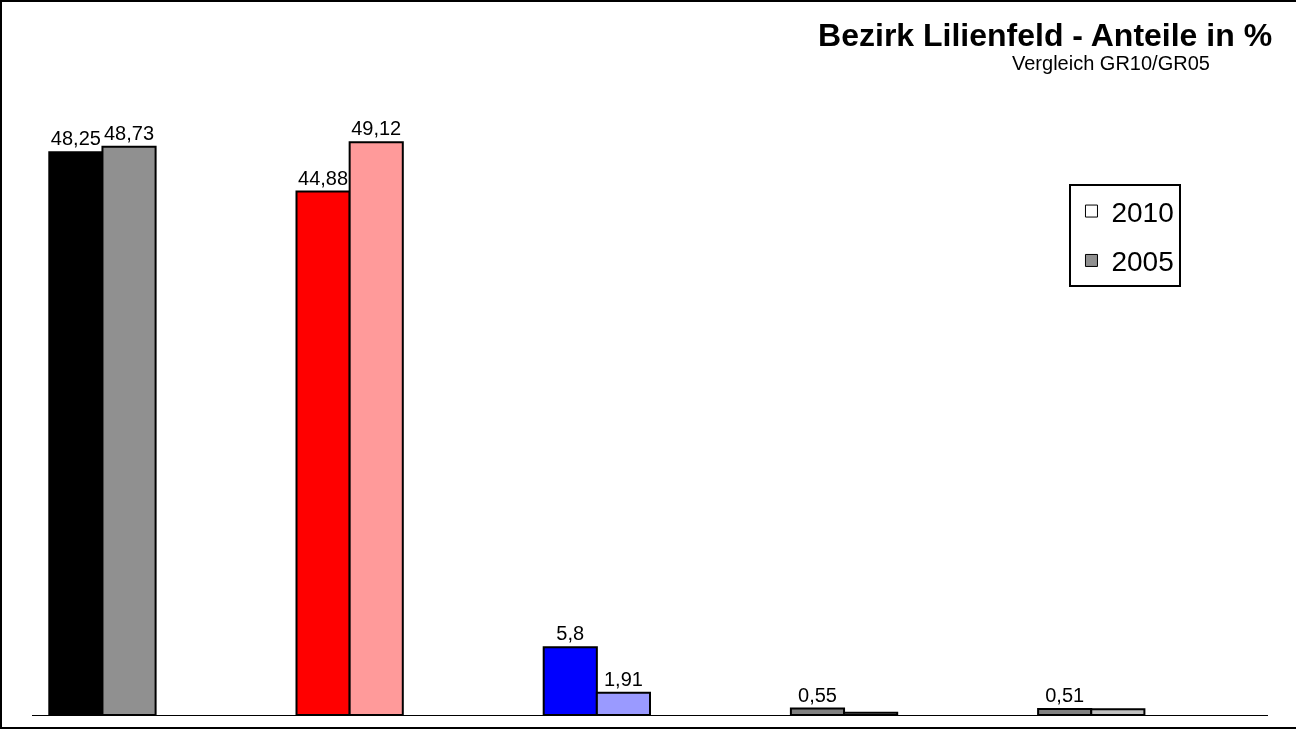  I want to click on data-label: 44,88, so click(323, 177).